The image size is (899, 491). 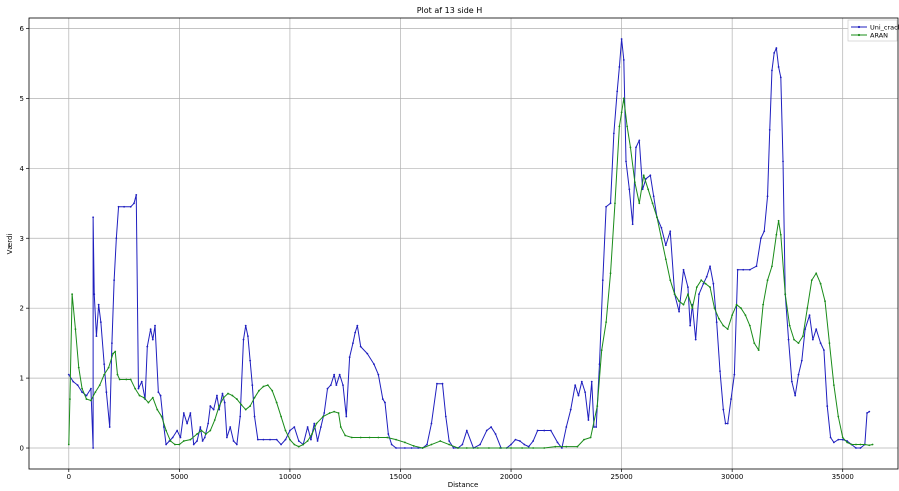 I want to click on legend-box, so click(x=872, y=30).